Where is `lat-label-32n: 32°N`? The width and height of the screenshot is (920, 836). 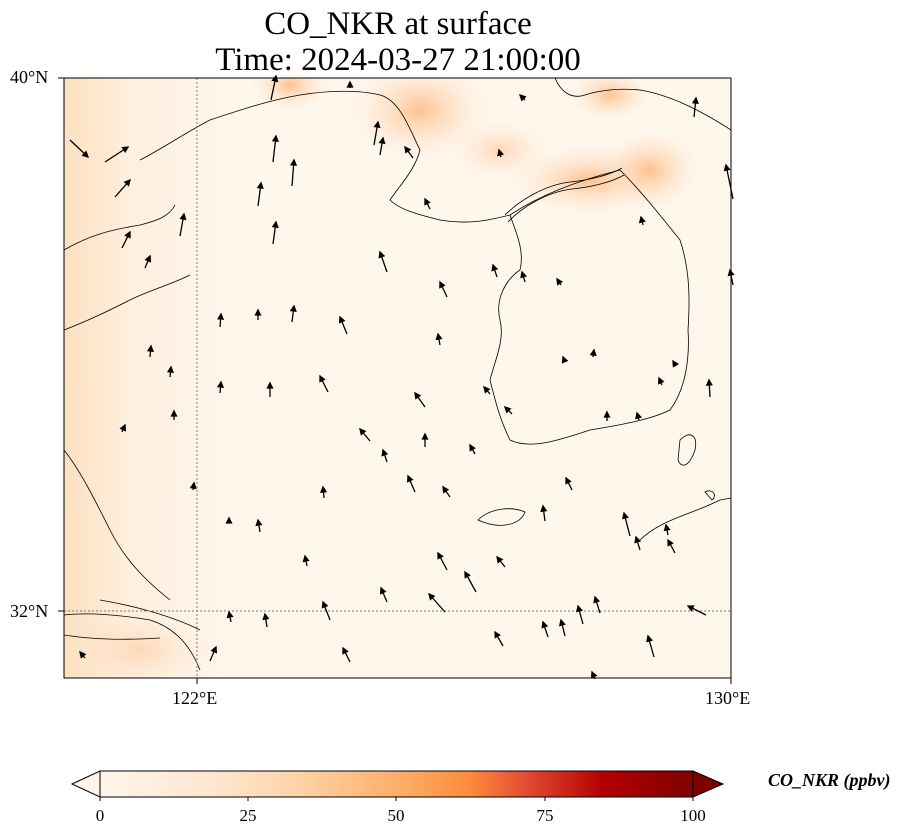 lat-label-32n: 32°N is located at coordinates (29, 611).